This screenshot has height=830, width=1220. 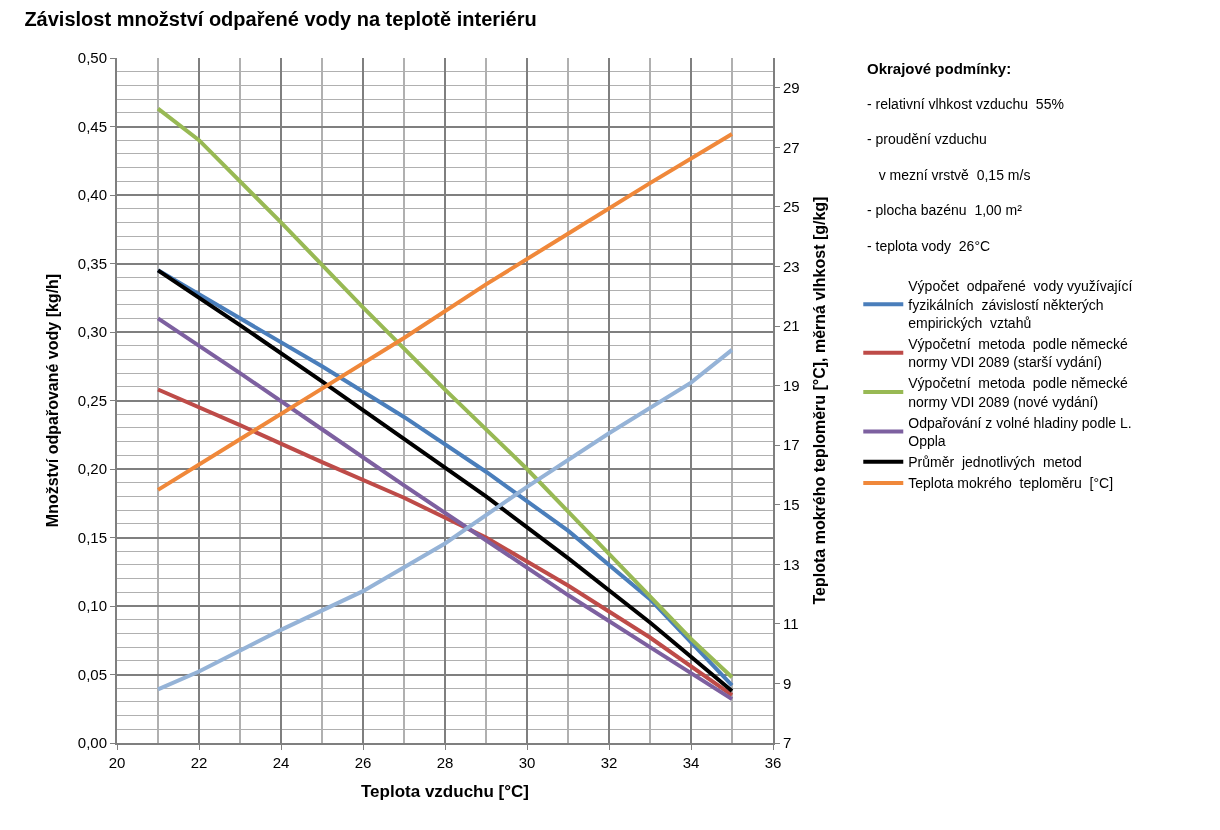 What do you see at coordinates (92, 332) in the screenshot?
I see `y-tick-label: 0,30` at bounding box center [92, 332].